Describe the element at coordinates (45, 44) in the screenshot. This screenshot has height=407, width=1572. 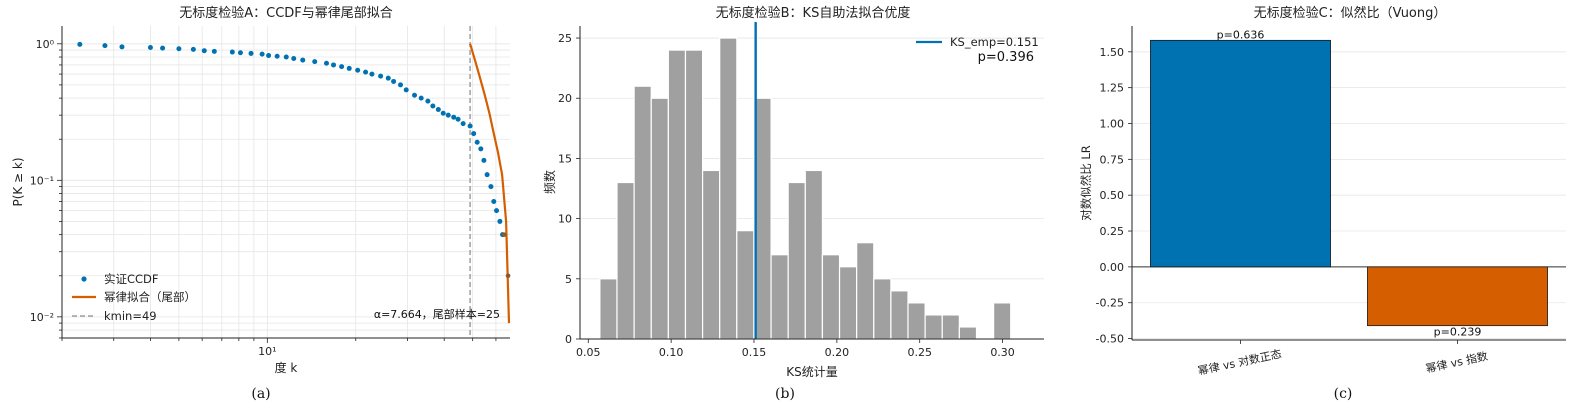
I see `y-tick-label: 10⁰` at that location.